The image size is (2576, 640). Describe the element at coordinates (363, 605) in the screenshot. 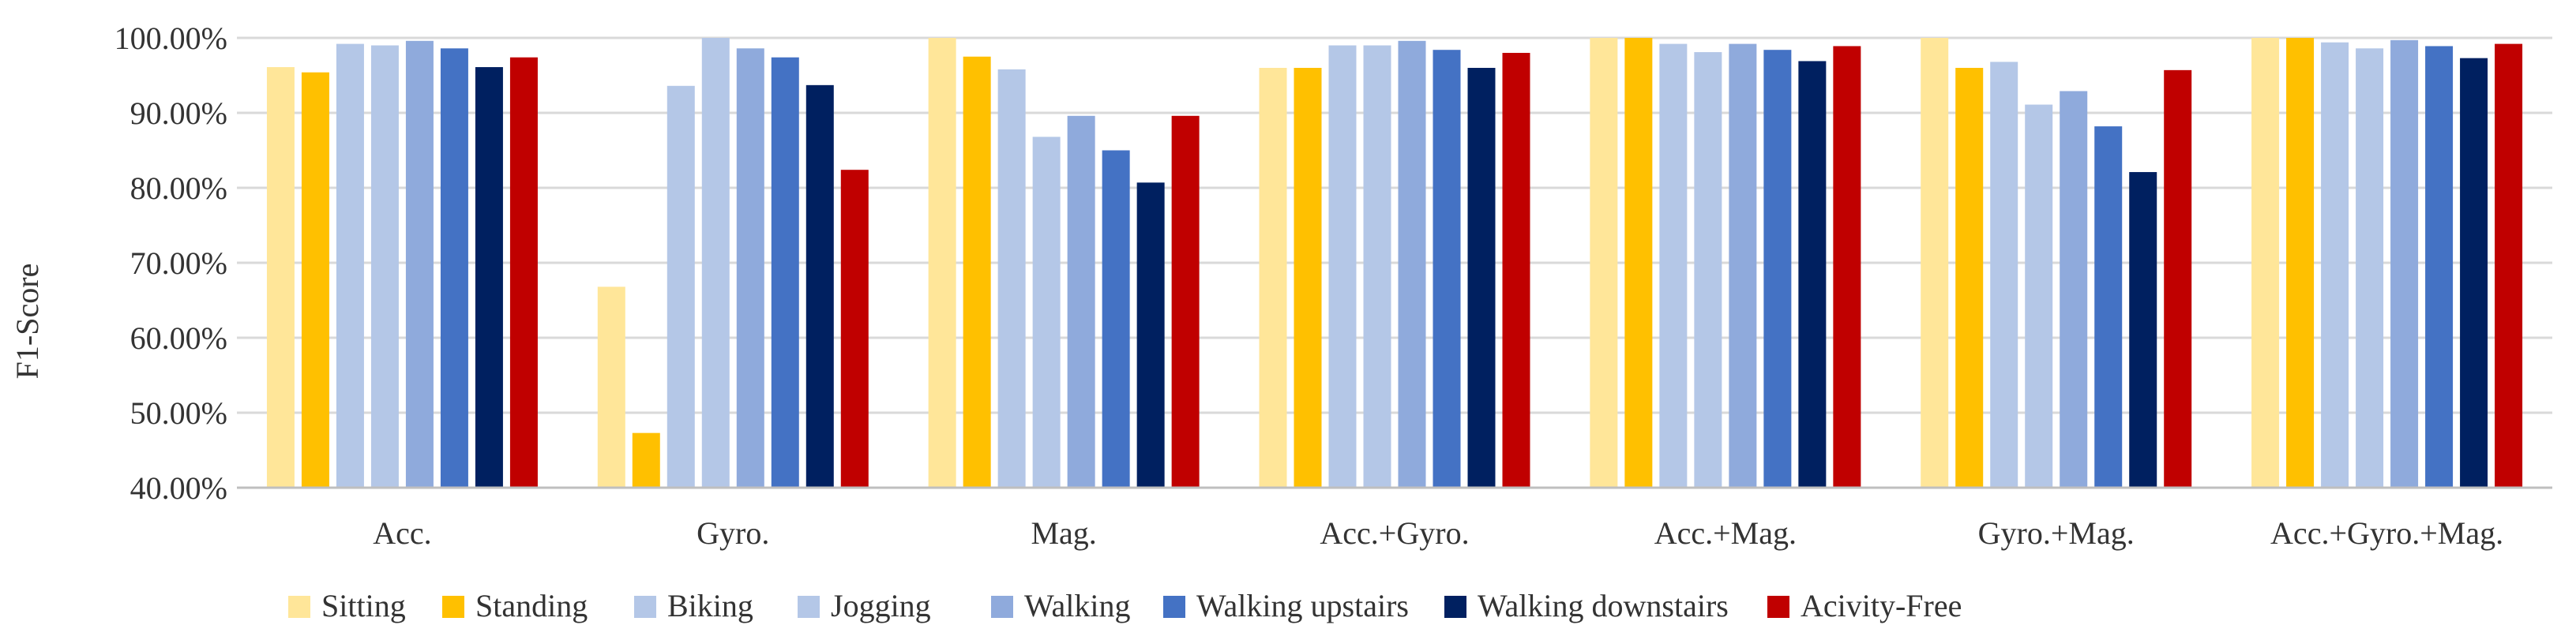

I see `legend-label: Sitting` at that location.